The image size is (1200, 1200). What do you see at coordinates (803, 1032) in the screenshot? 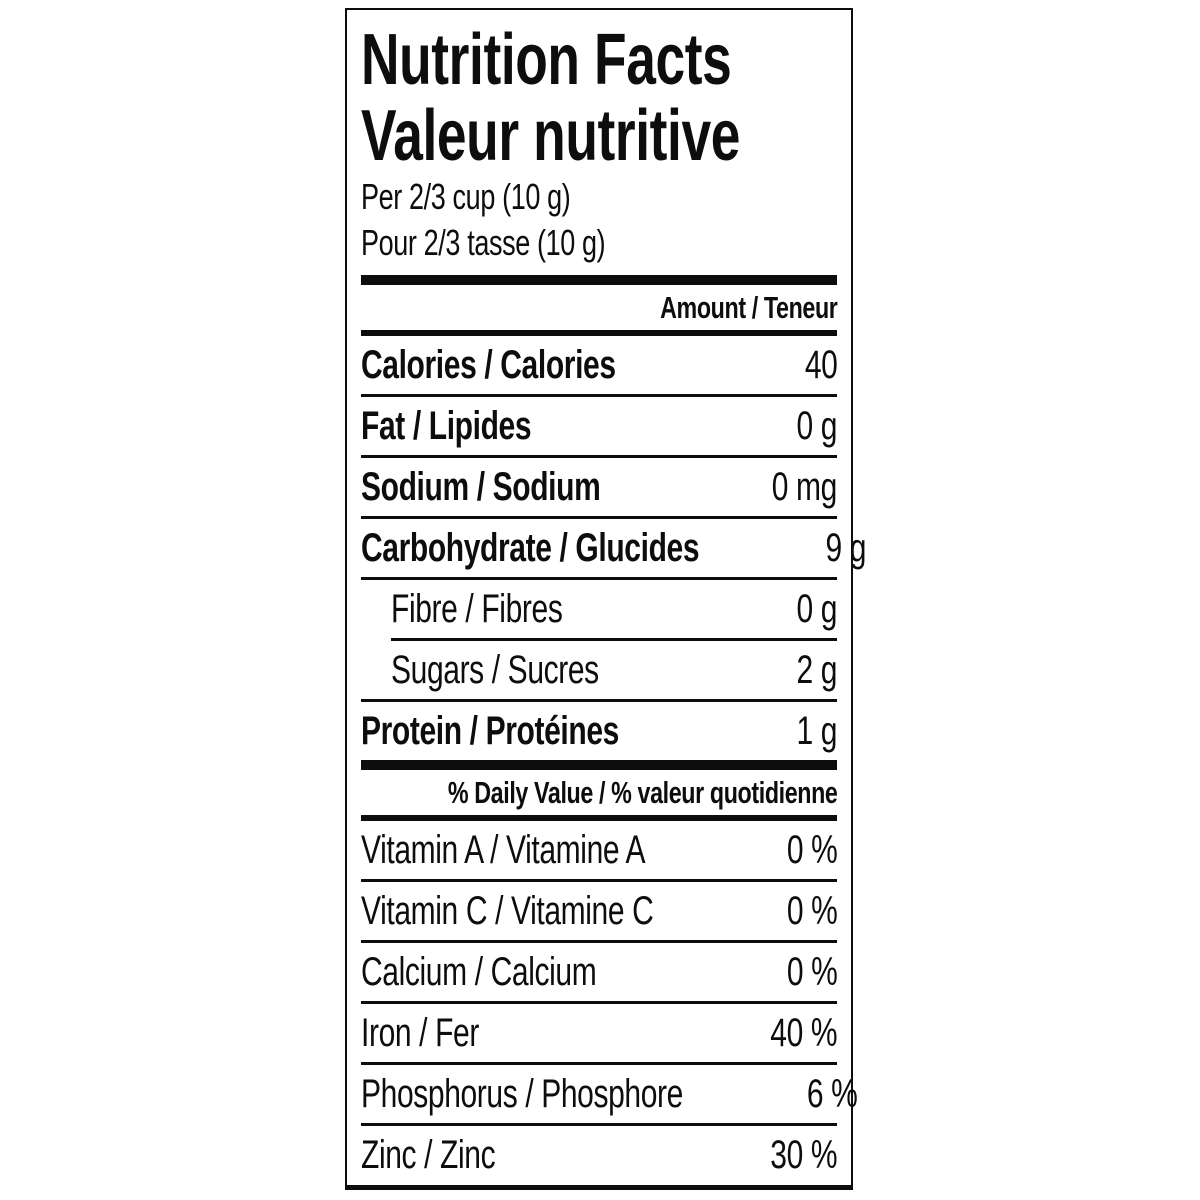
I see `nutrient-value: 40 %` at bounding box center [803, 1032].